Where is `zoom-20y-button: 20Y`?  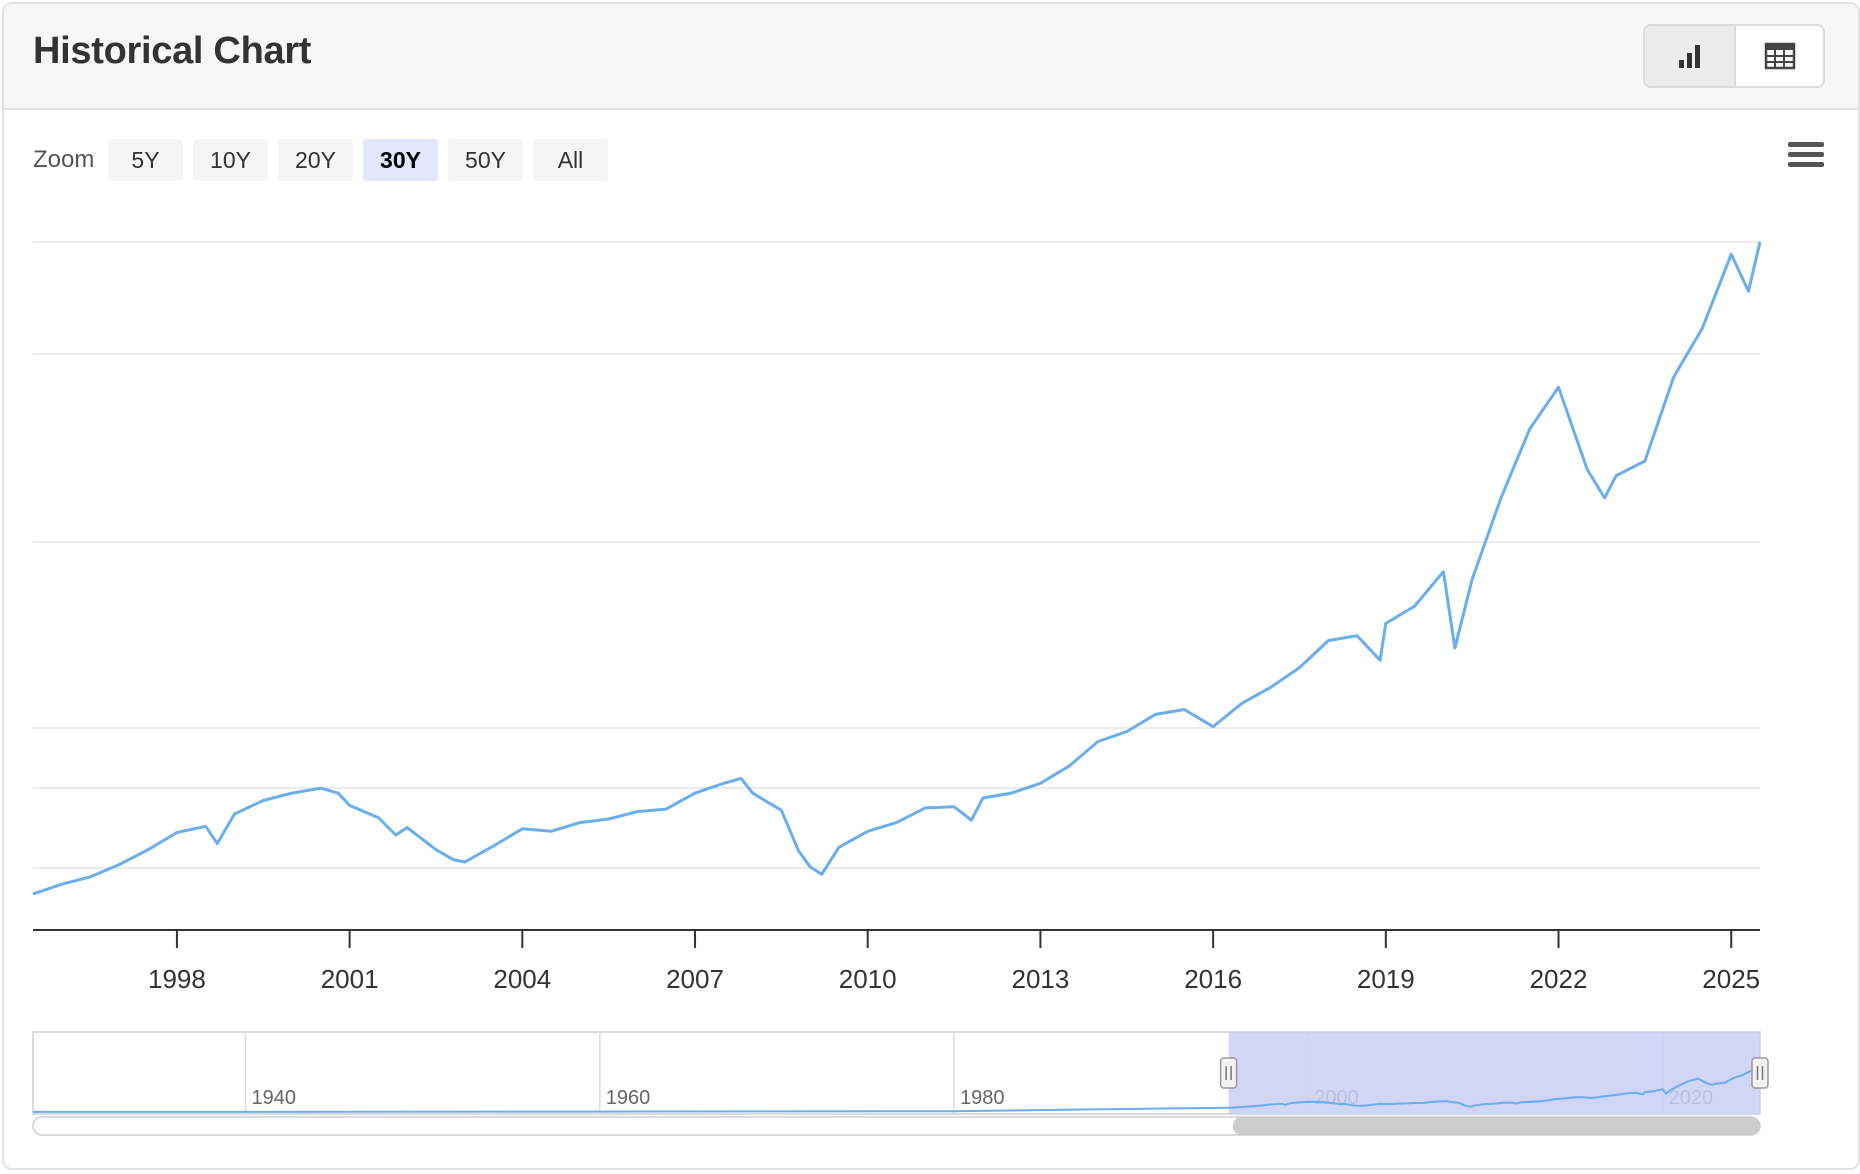
zoom-20y-button: 20Y is located at coordinates (315, 160).